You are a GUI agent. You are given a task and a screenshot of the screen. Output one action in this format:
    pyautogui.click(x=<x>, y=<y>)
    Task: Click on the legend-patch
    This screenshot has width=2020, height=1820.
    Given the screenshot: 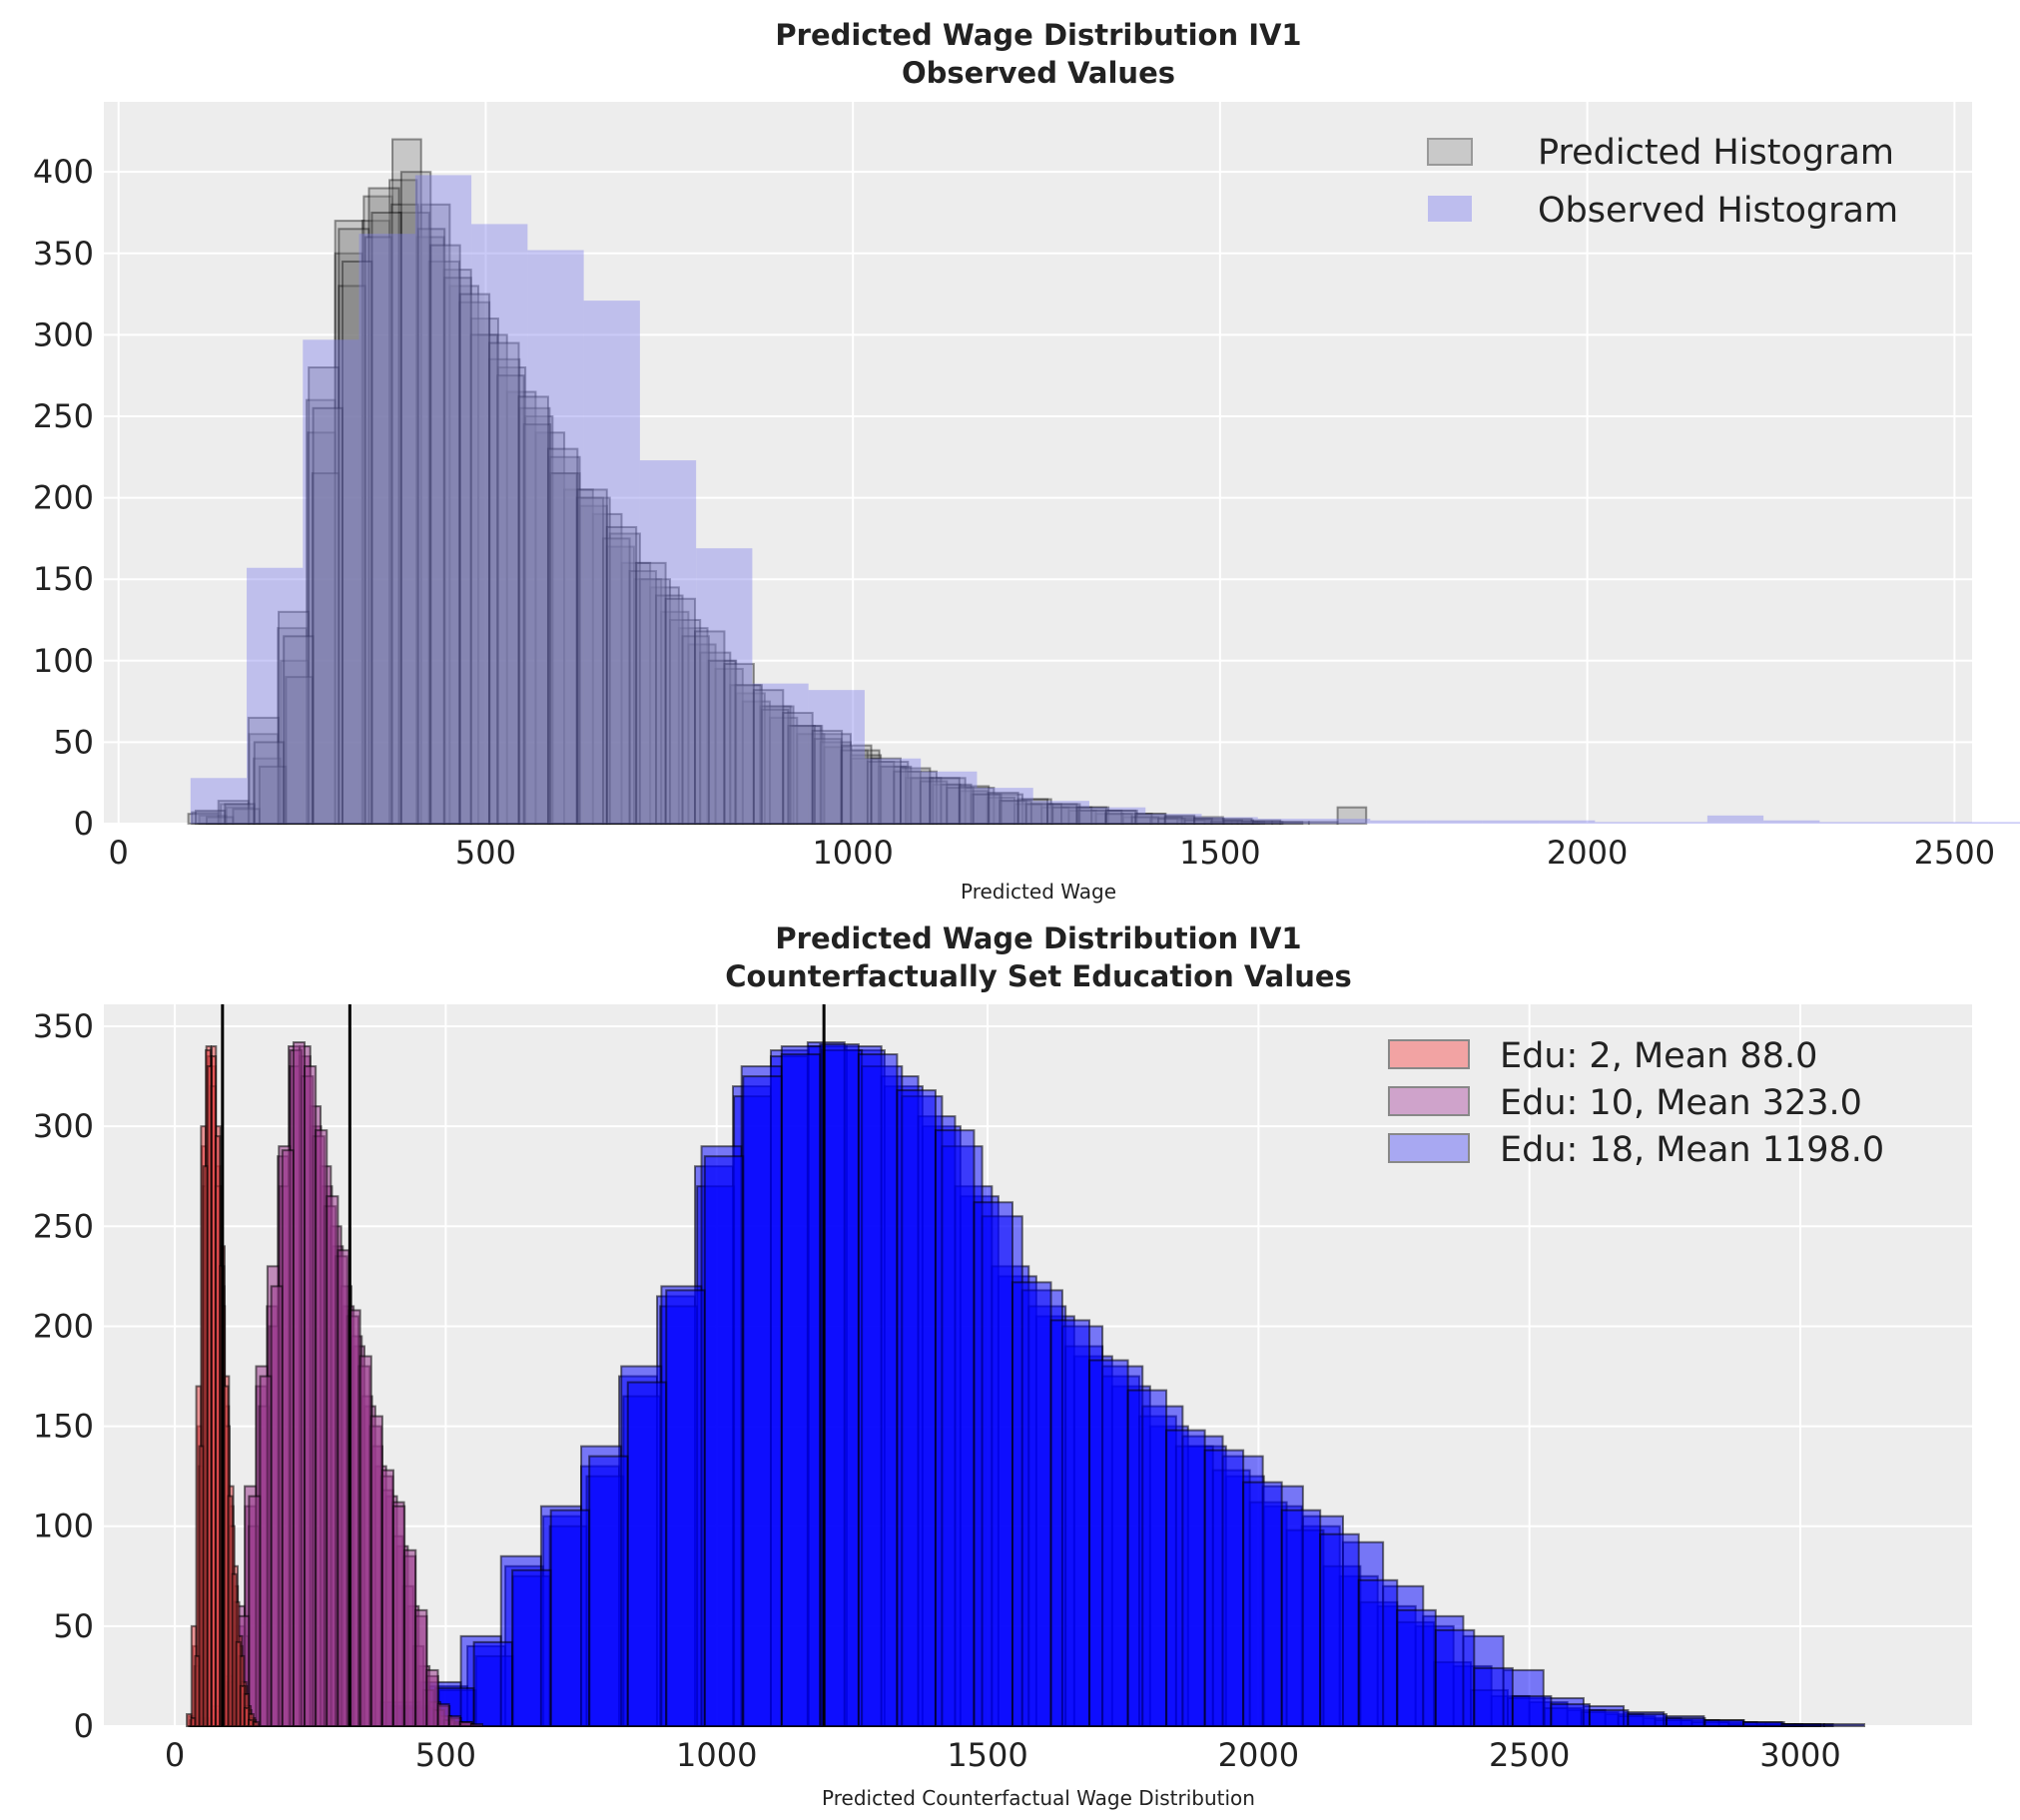 What is the action you would take?
    pyautogui.click(x=1429, y=1148)
    